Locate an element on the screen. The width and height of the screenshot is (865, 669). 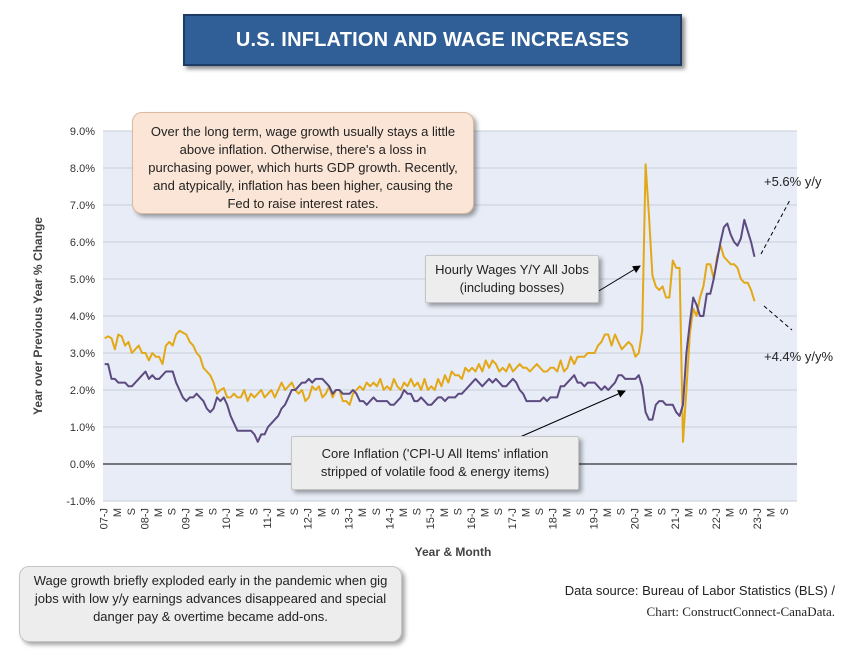
x-tick-label: 13-J is located at coordinates (350, 518).